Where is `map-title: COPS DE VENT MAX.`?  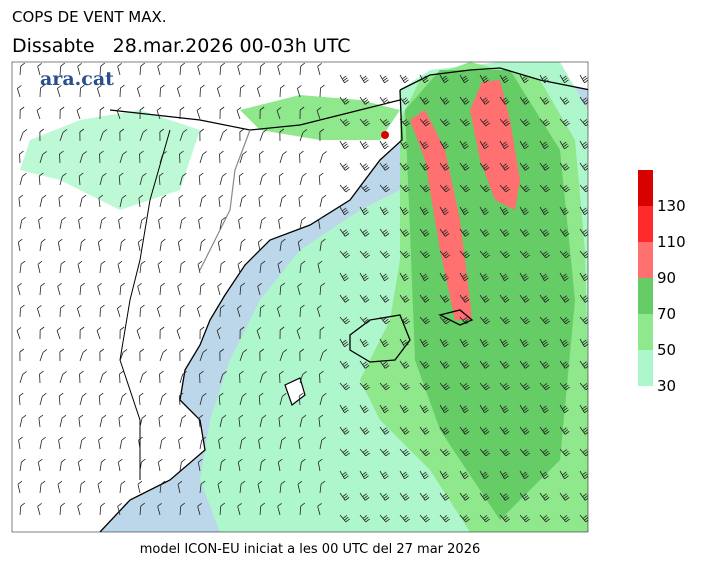
map-title: COPS DE VENT MAX. is located at coordinates (89, 17).